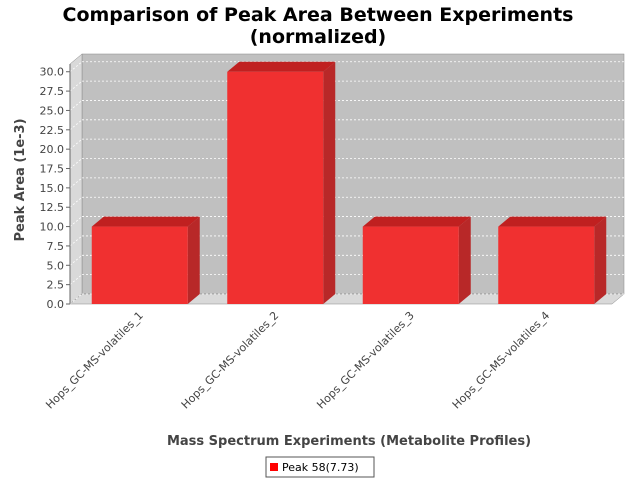 The width and height of the screenshot is (640, 484). What do you see at coordinates (52, 169) in the screenshot?
I see `y-tick-label: 17.5` at bounding box center [52, 169].